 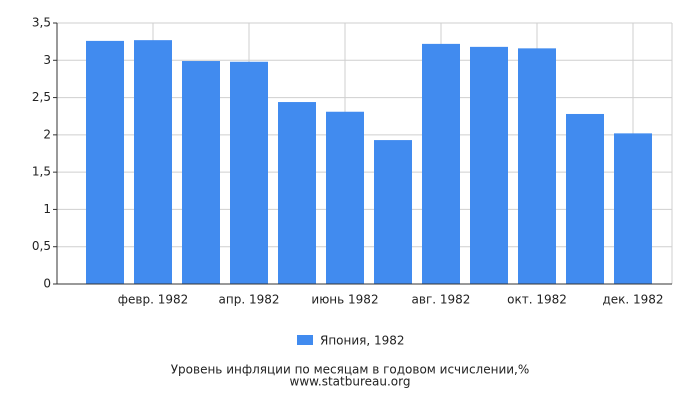 I want to click on x-tick-label: апр. 1982, so click(x=249, y=300).